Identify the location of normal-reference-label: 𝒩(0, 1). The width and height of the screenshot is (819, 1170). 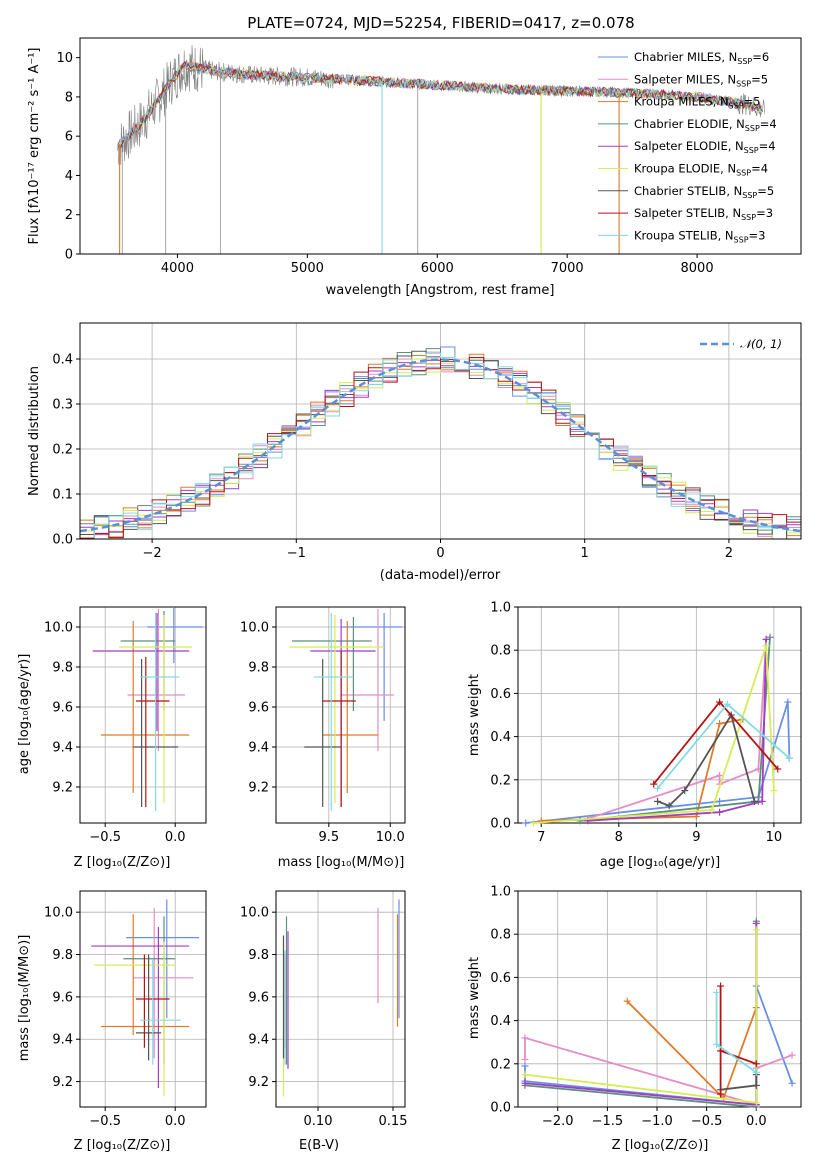
(761, 344).